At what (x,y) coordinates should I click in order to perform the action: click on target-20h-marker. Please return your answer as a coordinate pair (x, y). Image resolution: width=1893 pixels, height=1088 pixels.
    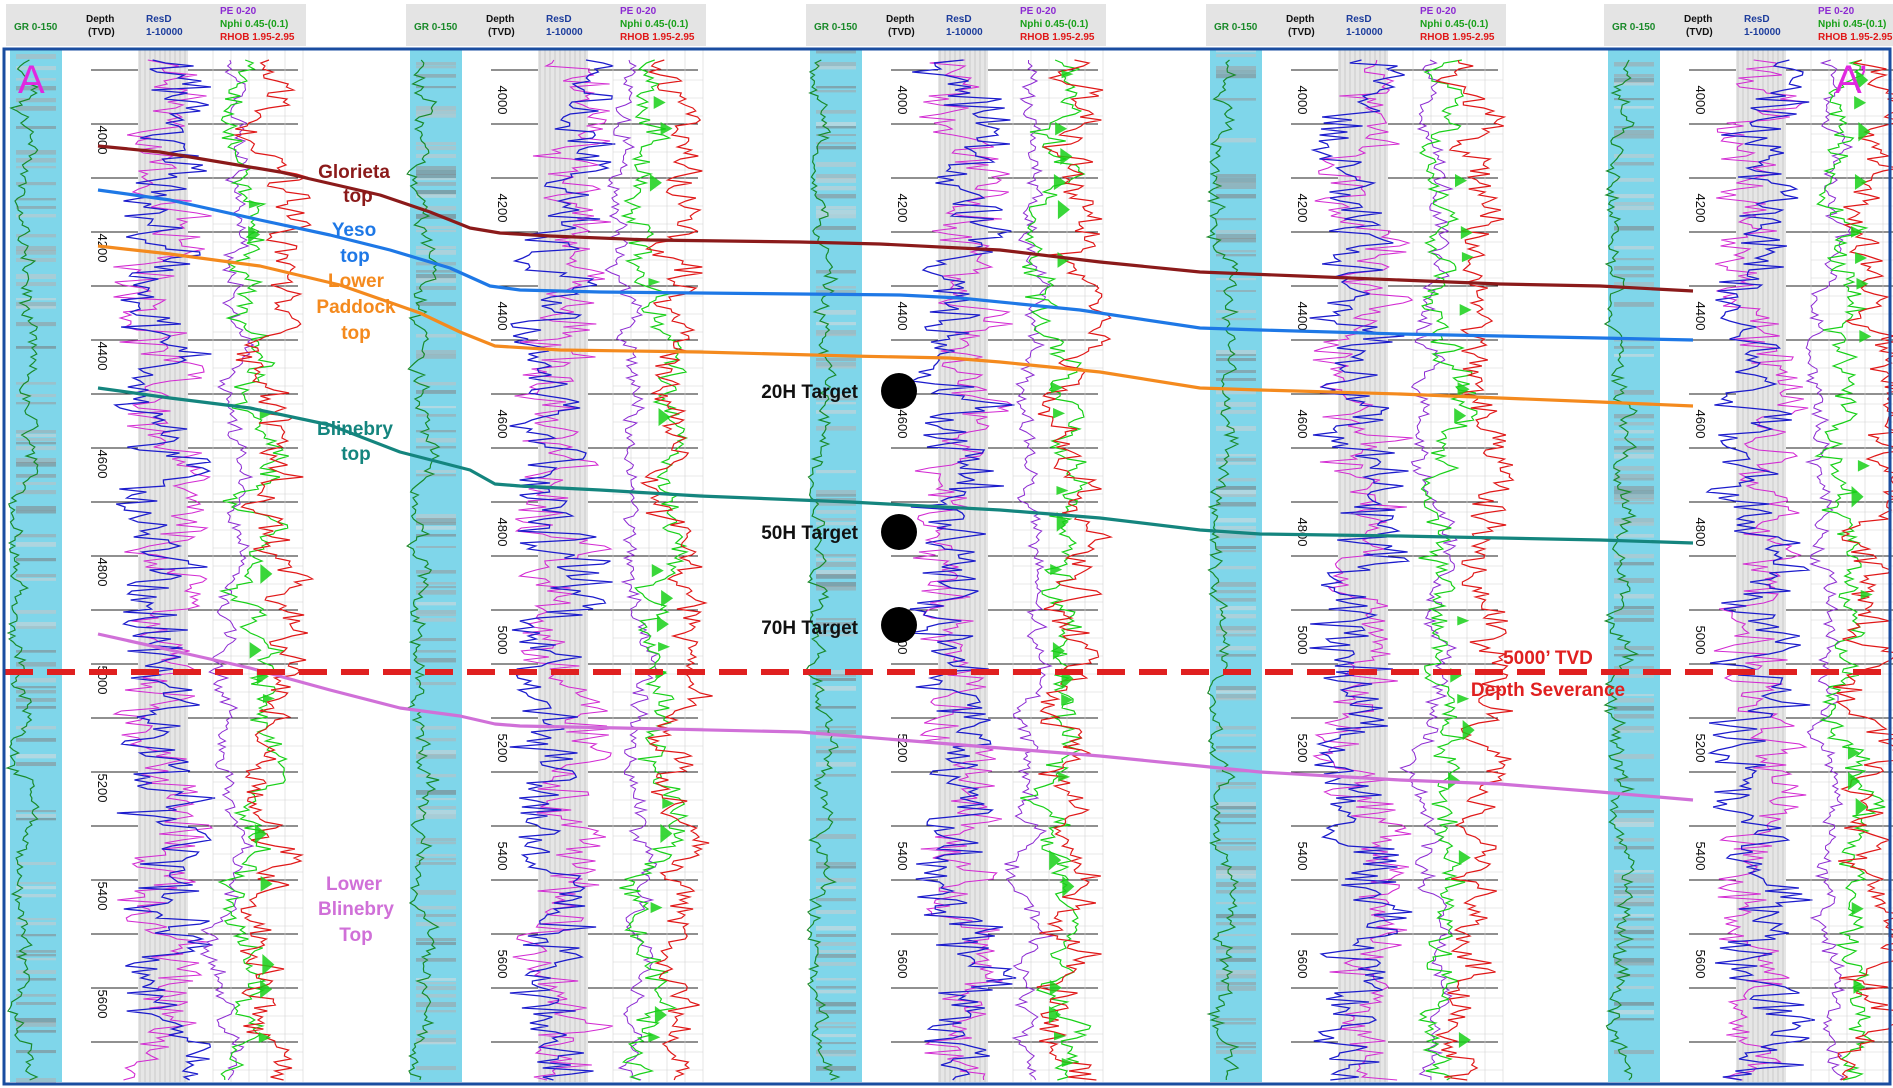
    Looking at the image, I should click on (899, 391).